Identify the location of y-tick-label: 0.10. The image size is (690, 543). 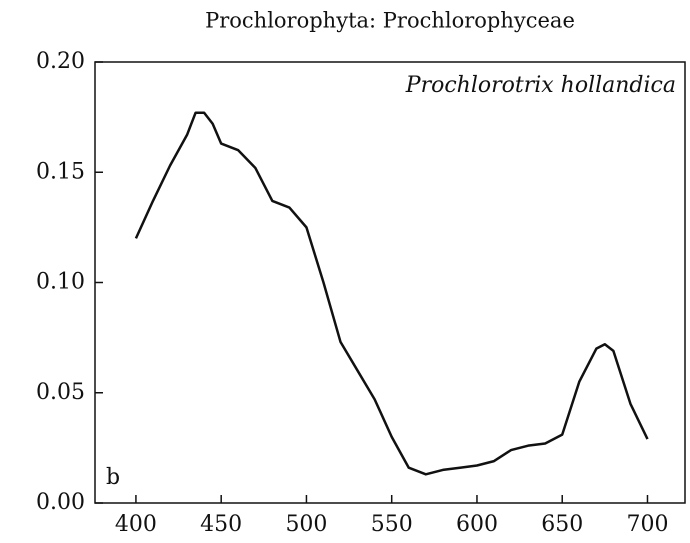
(60, 282).